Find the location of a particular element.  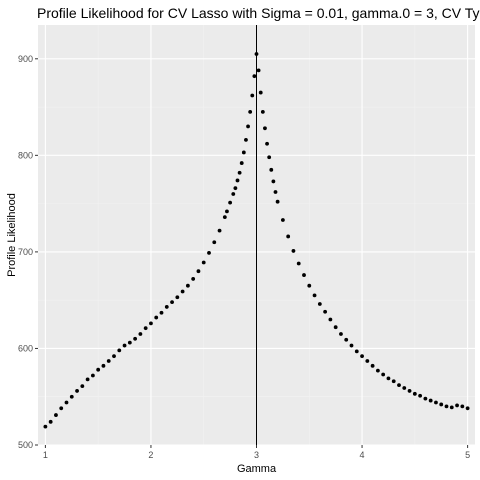

x-tick-label: 4 is located at coordinates (362, 455).